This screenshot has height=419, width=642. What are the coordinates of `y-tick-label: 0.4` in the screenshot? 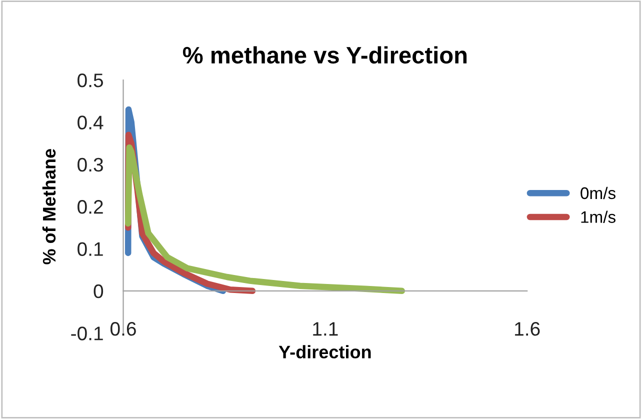 It's located at (91, 123).